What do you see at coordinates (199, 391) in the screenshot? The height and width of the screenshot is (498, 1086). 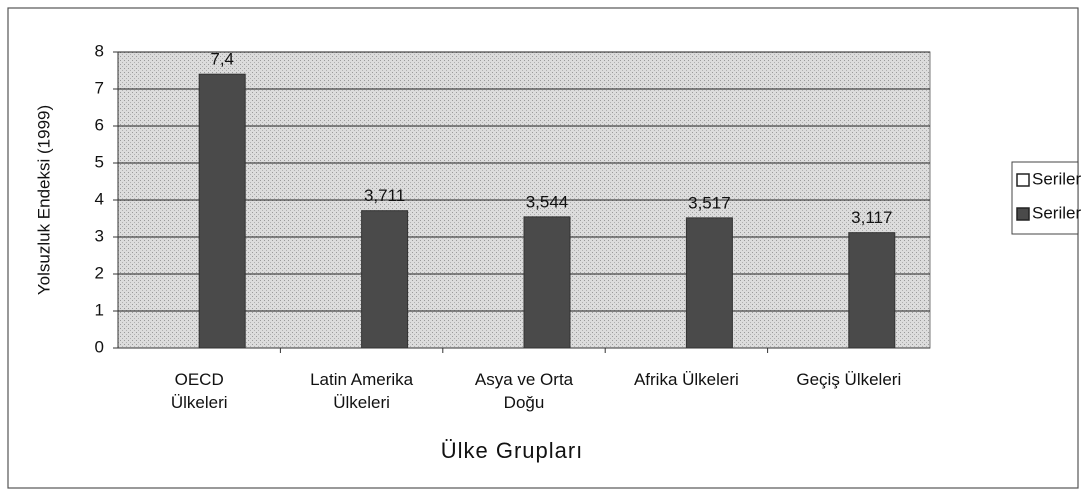 I see `x-tick-label: OECD Ülkeleri` at bounding box center [199, 391].